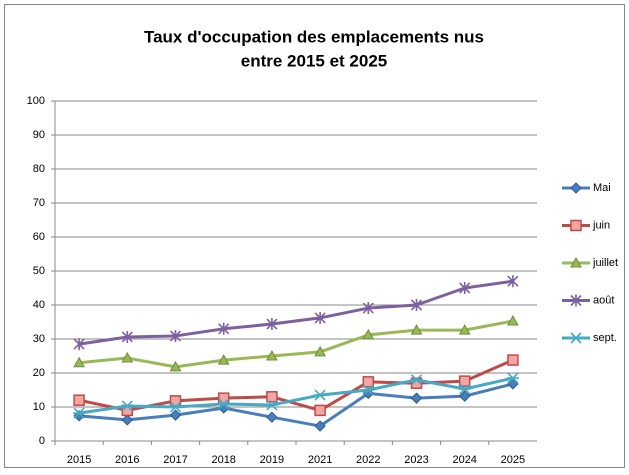 The image size is (629, 475). I want to click on legend-label: août, so click(603, 300).